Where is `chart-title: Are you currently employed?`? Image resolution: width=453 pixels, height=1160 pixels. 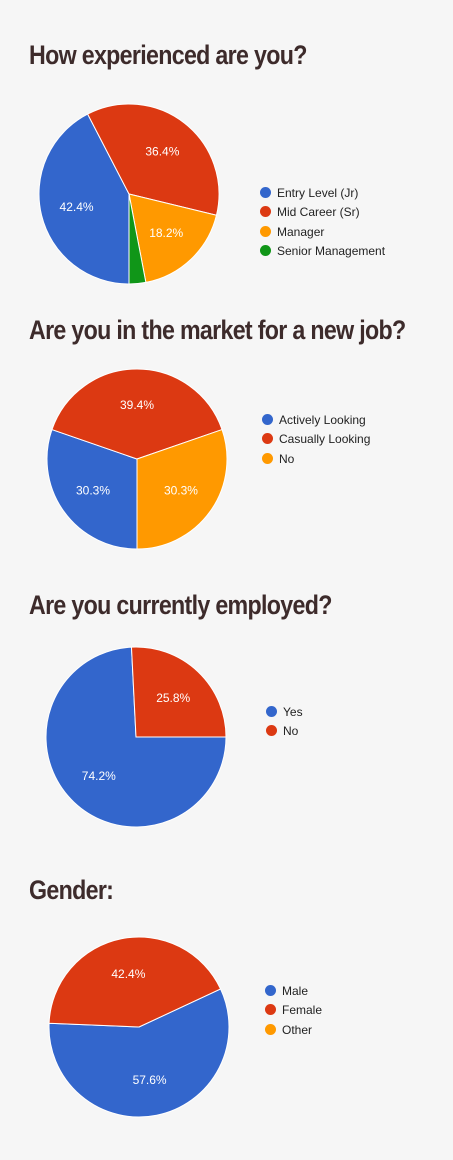
chart-title: Are you currently employed? is located at coordinates (180, 605).